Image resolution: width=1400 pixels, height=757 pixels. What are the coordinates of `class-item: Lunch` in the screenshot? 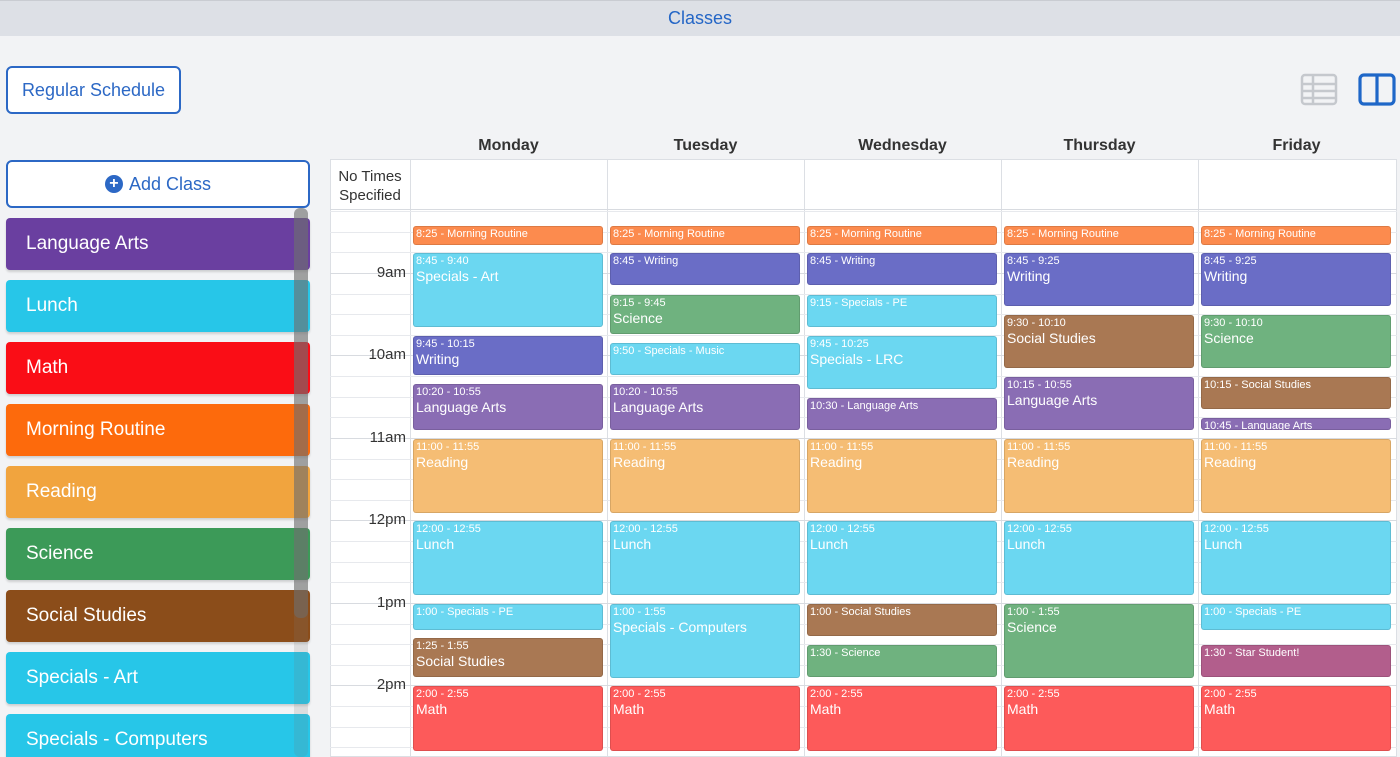 It's located at (158, 306).